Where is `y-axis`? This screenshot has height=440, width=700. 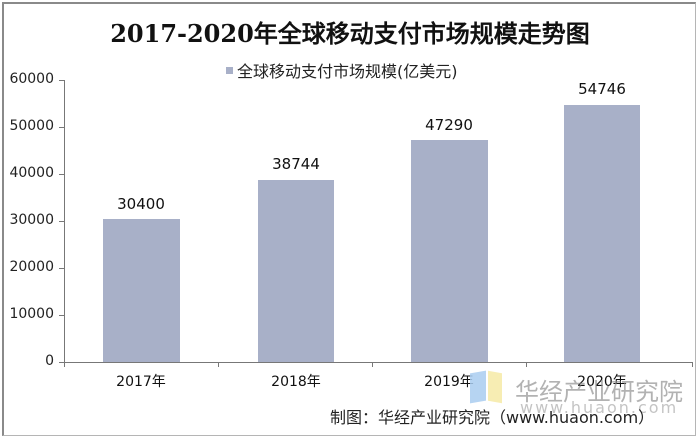
y-axis is located at coordinates (64, 221).